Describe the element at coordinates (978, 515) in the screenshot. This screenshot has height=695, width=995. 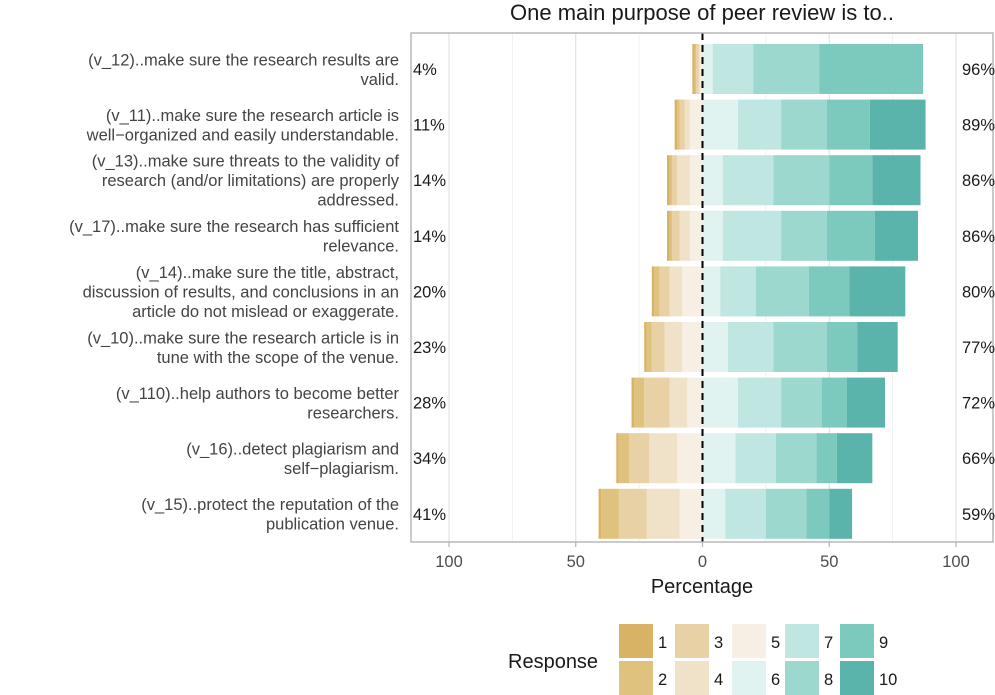
I see `right-percent-label: 59%` at that location.